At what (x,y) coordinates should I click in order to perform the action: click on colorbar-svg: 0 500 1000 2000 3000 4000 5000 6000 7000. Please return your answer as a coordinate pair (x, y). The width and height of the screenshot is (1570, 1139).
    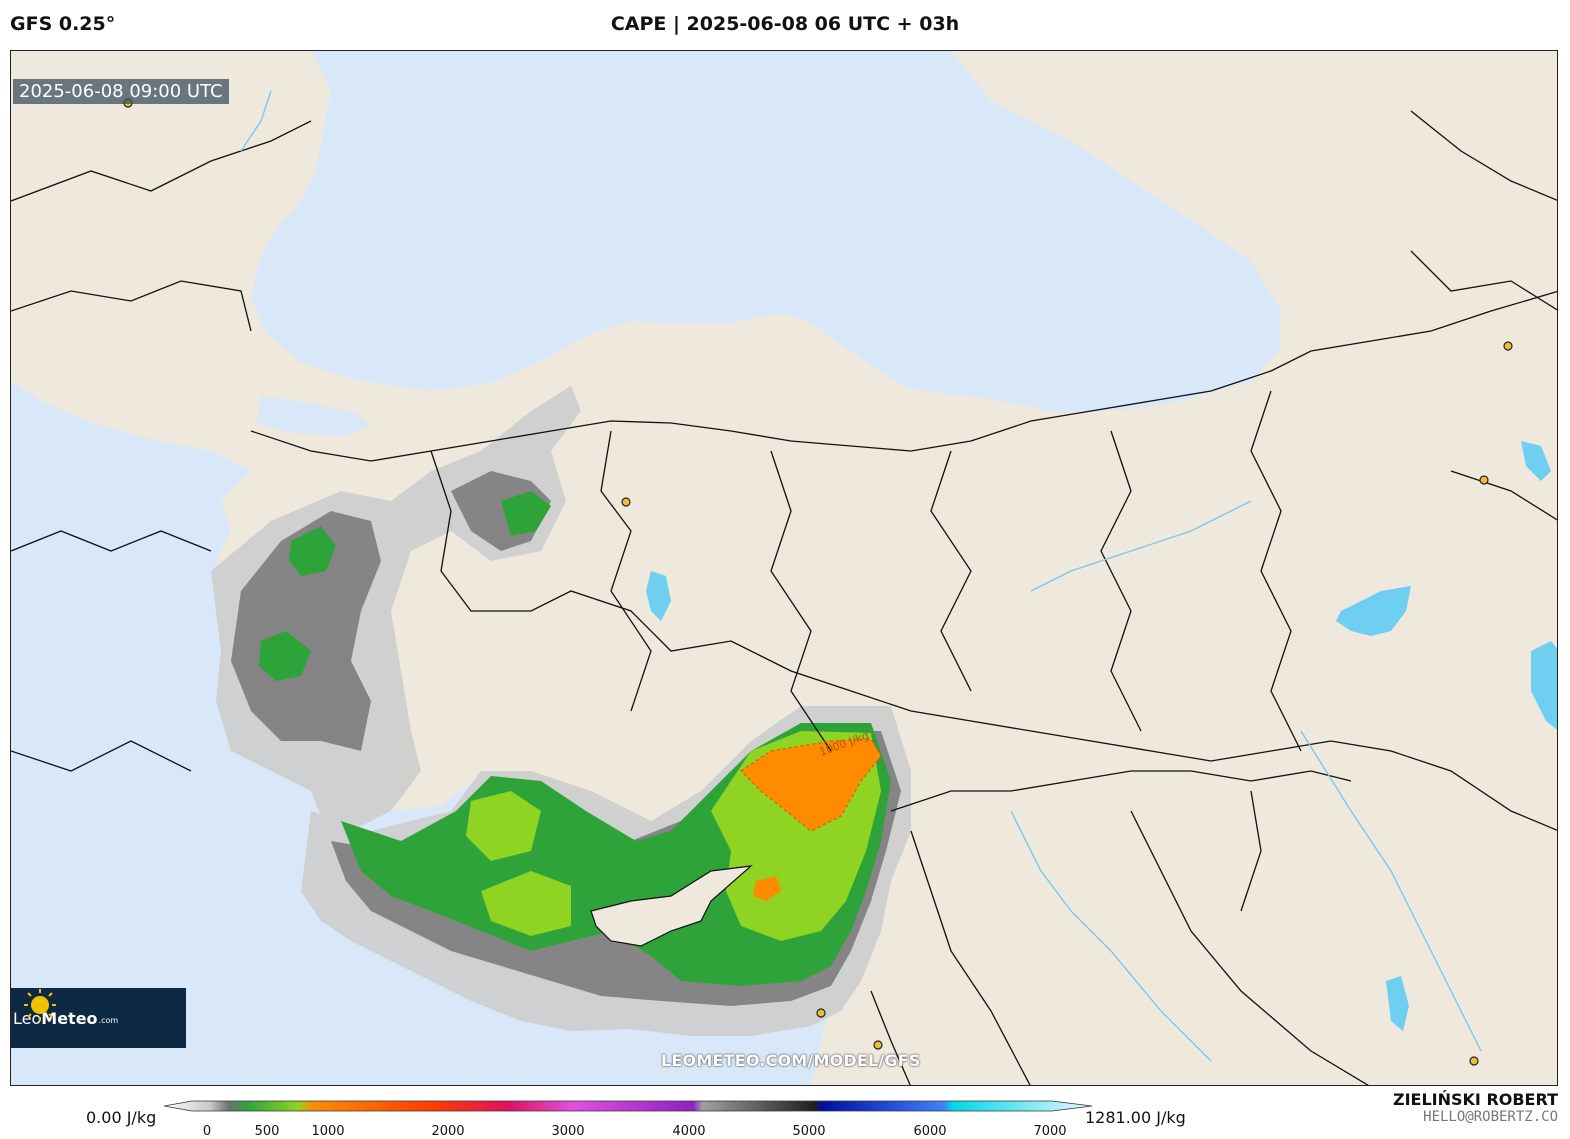
    Looking at the image, I should click on (628, 1119).